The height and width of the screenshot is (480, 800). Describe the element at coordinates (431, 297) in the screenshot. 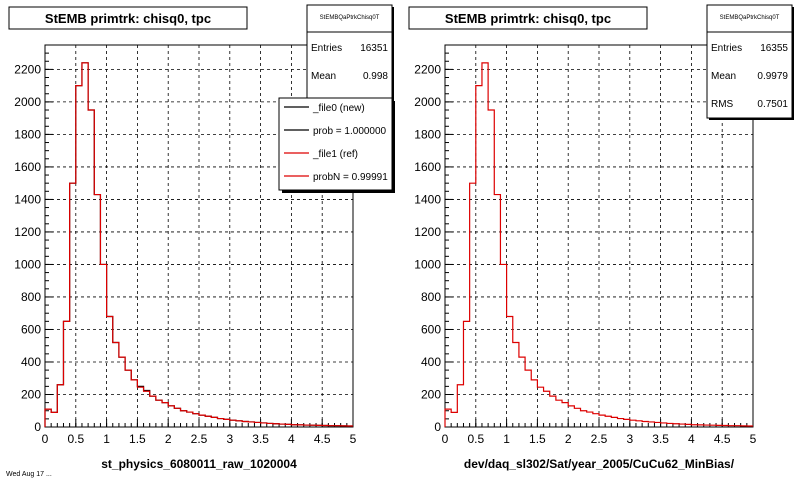

I see `y-tick-label-1-4: 800` at that location.